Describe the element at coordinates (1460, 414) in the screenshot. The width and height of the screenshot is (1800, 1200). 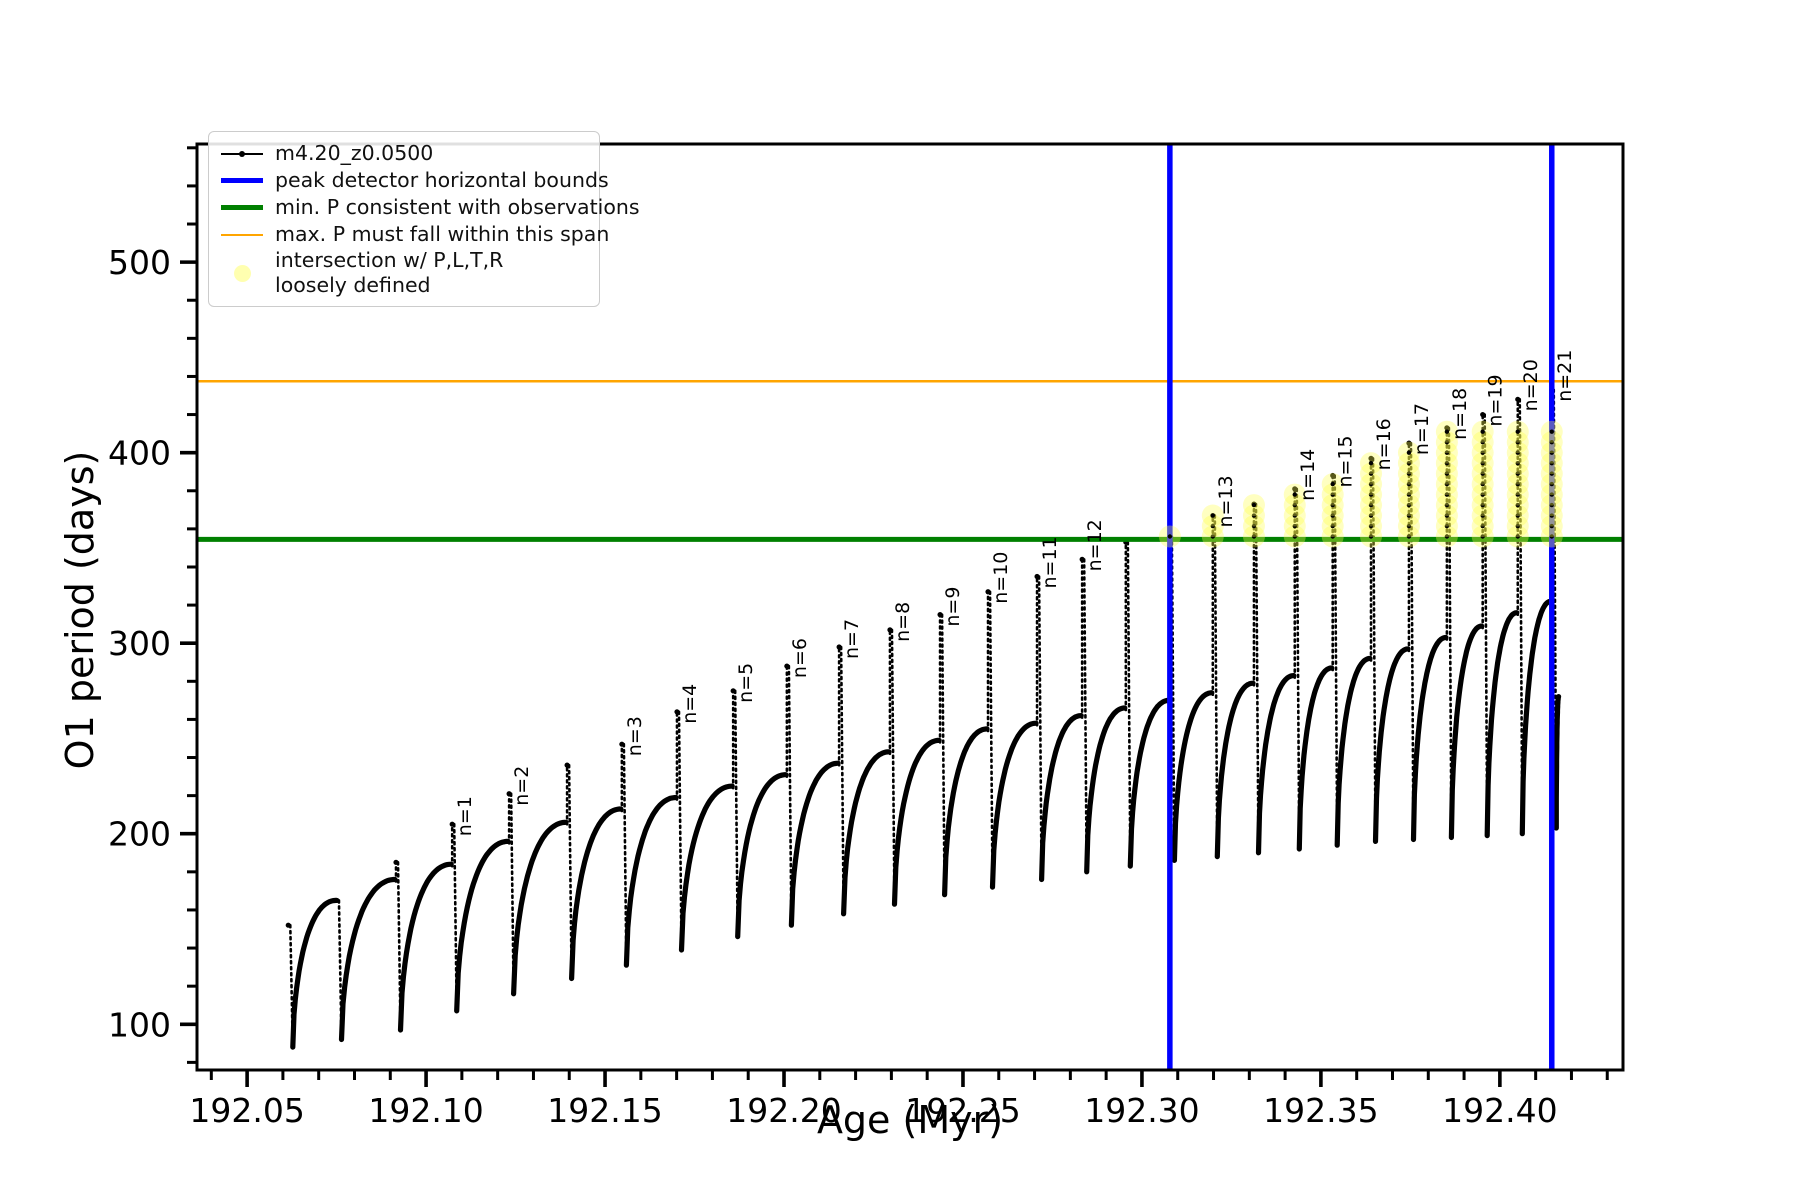
I see `peak-label: n=18` at that location.